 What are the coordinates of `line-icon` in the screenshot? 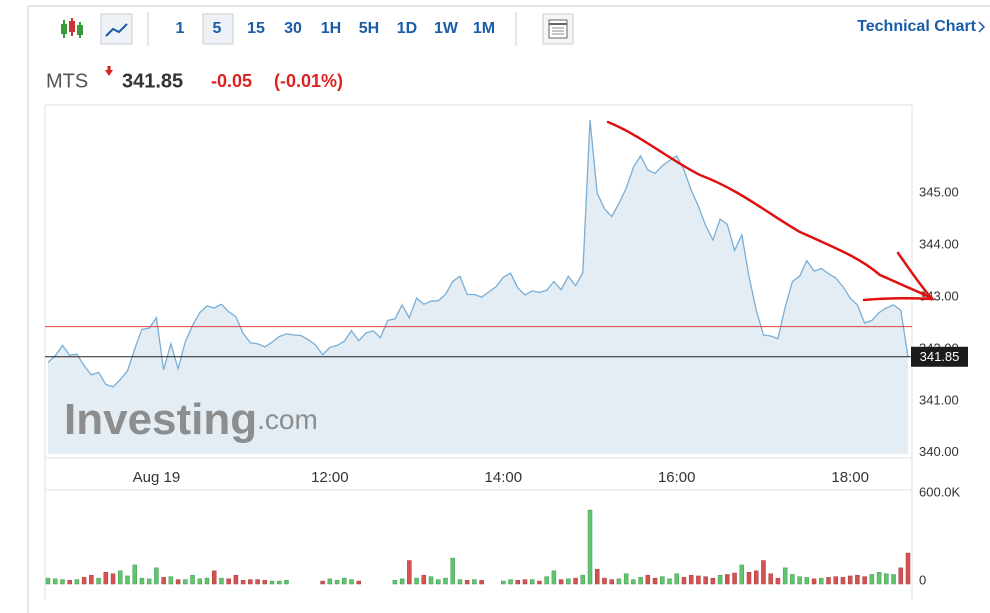 It's located at (116, 30).